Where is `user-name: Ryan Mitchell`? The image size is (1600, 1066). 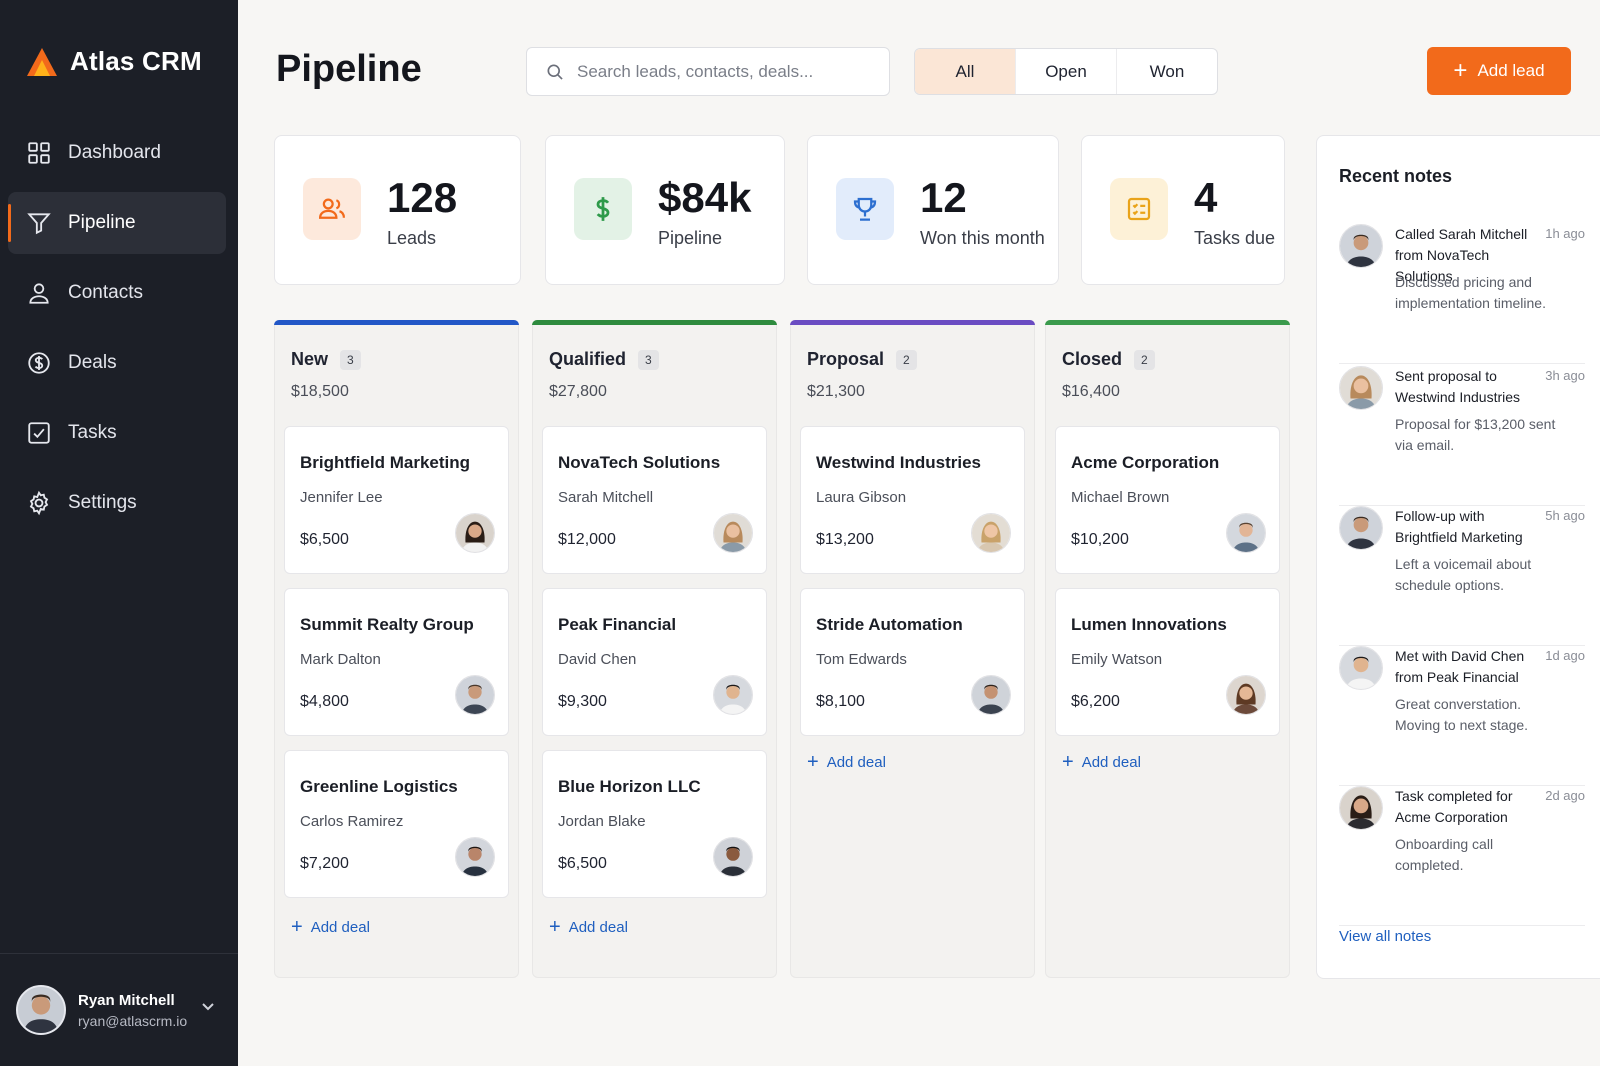
user-name: Ryan Mitchell is located at coordinates (126, 1000).